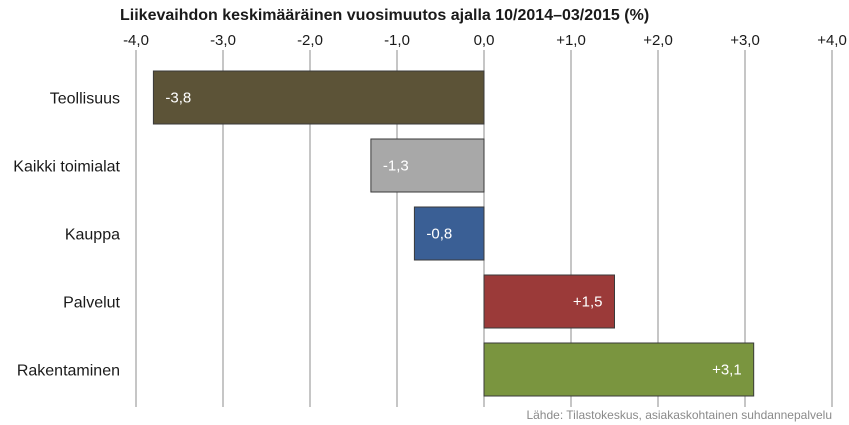 This screenshot has height=425, width=849. I want to click on x-tick-label: +1,0, so click(571, 40).